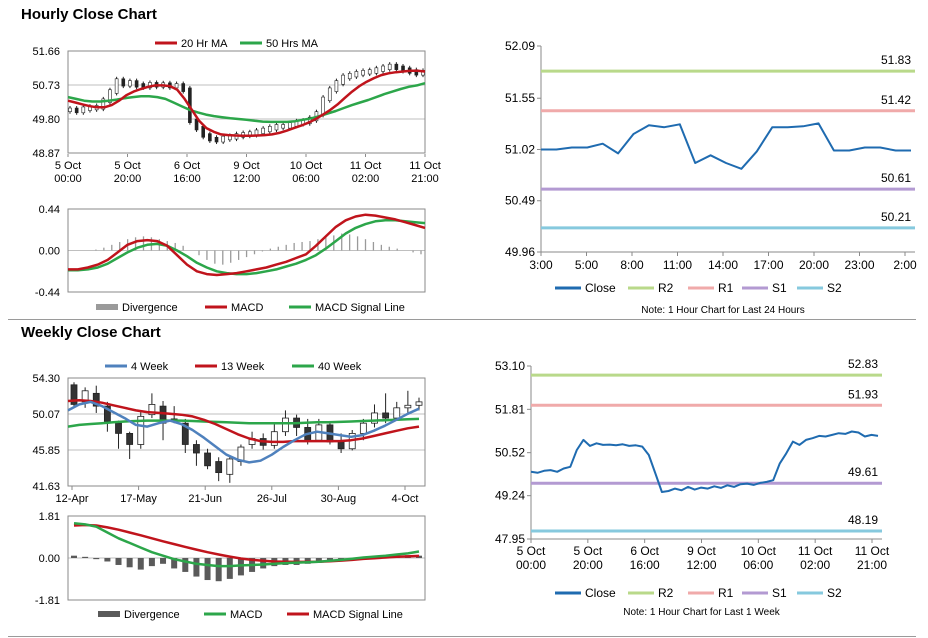 The image size is (928, 638). What do you see at coordinates (49, 517) in the screenshot?
I see `weekly-macd-y-tick-label: 1.81` at bounding box center [49, 517].